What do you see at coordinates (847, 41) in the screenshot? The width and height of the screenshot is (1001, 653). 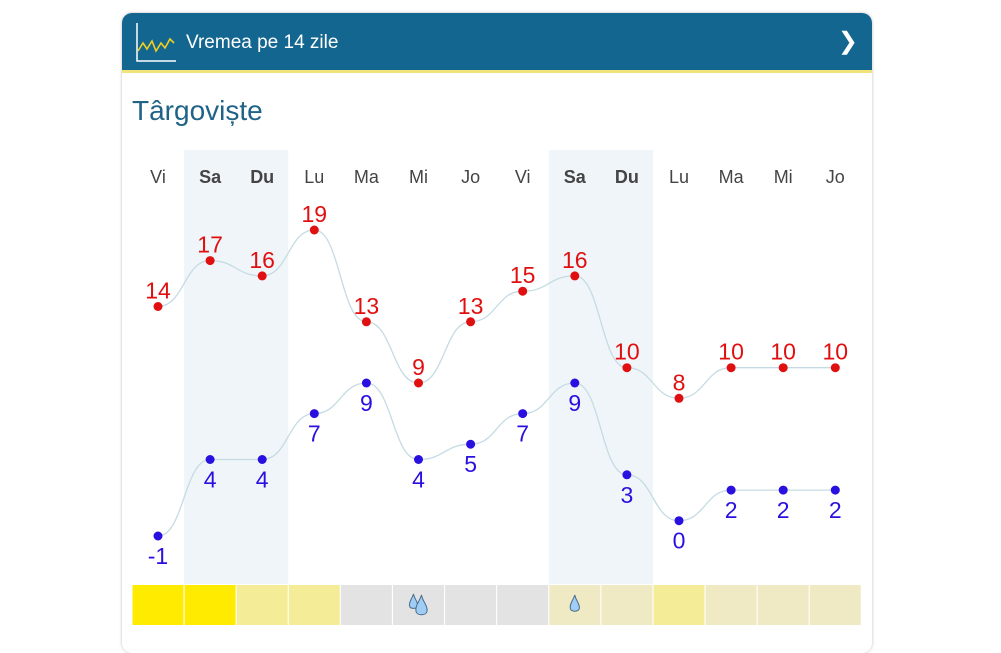 I see `chevron-right-icon: ❯` at bounding box center [847, 41].